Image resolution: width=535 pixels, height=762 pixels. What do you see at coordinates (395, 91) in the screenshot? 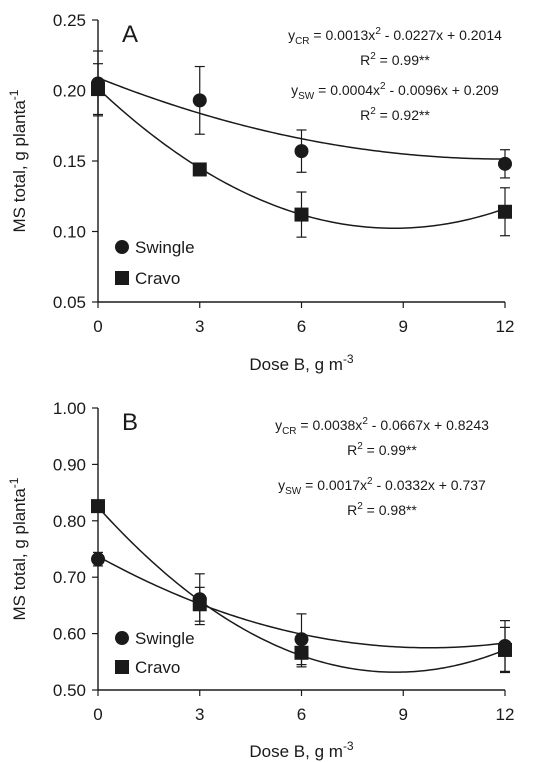
I see `regression-equation-sw: ySW = 0.0004x2 - 0.0096x + 0.209` at bounding box center [395, 91].